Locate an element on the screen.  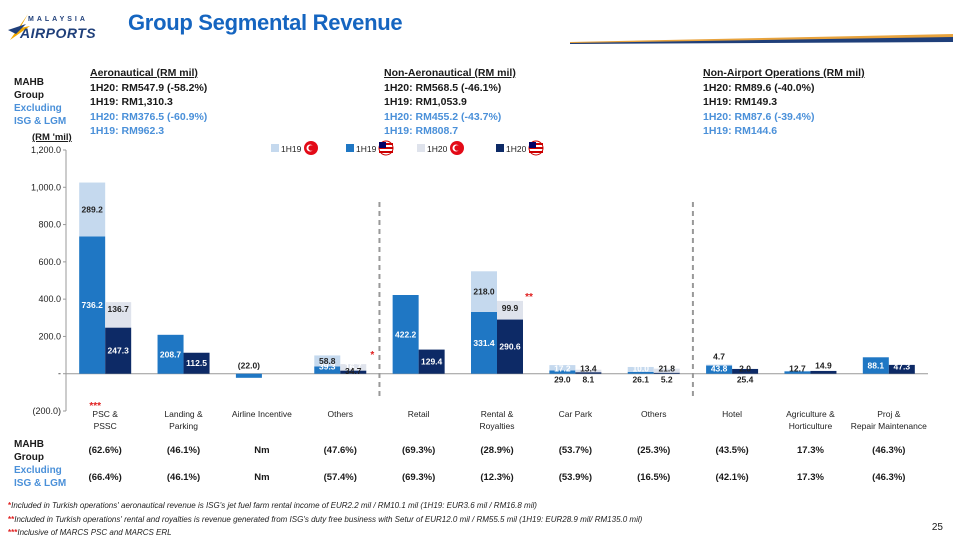
data-label-1h20-turkey: 21.8 is located at coordinates (666, 369).